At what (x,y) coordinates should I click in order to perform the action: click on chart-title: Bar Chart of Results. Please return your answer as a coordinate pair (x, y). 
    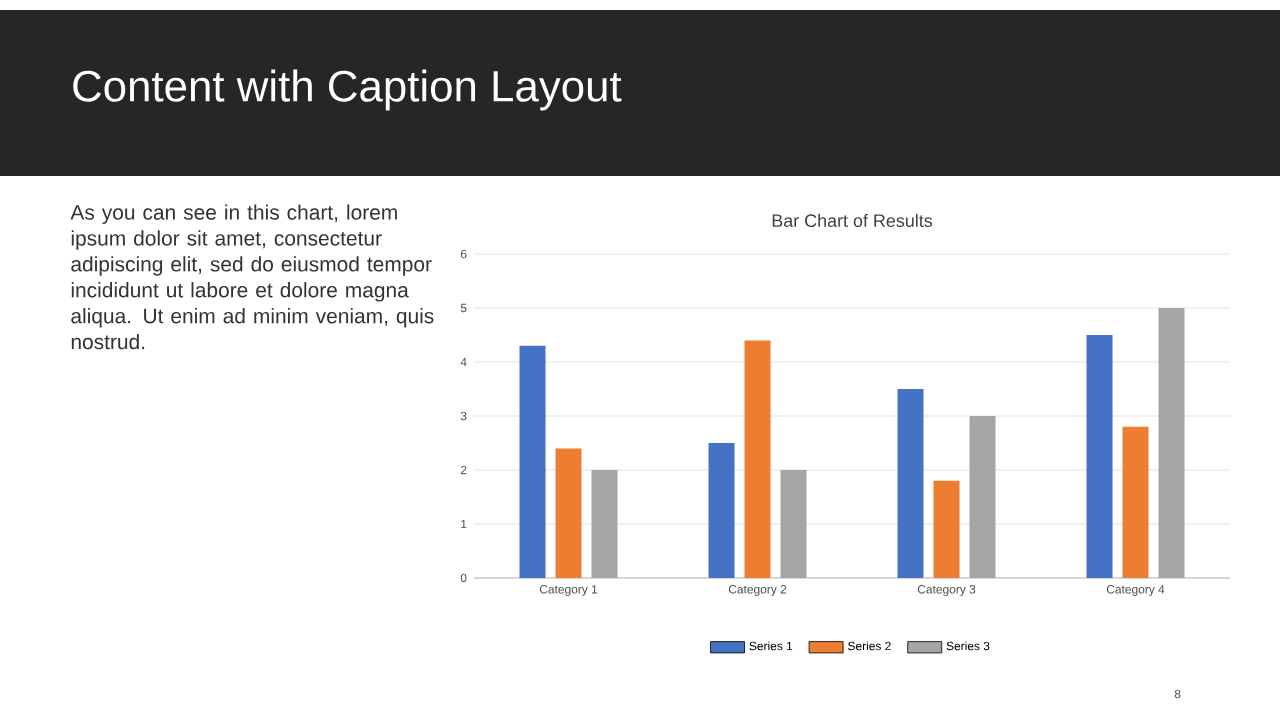
    Looking at the image, I should click on (852, 220).